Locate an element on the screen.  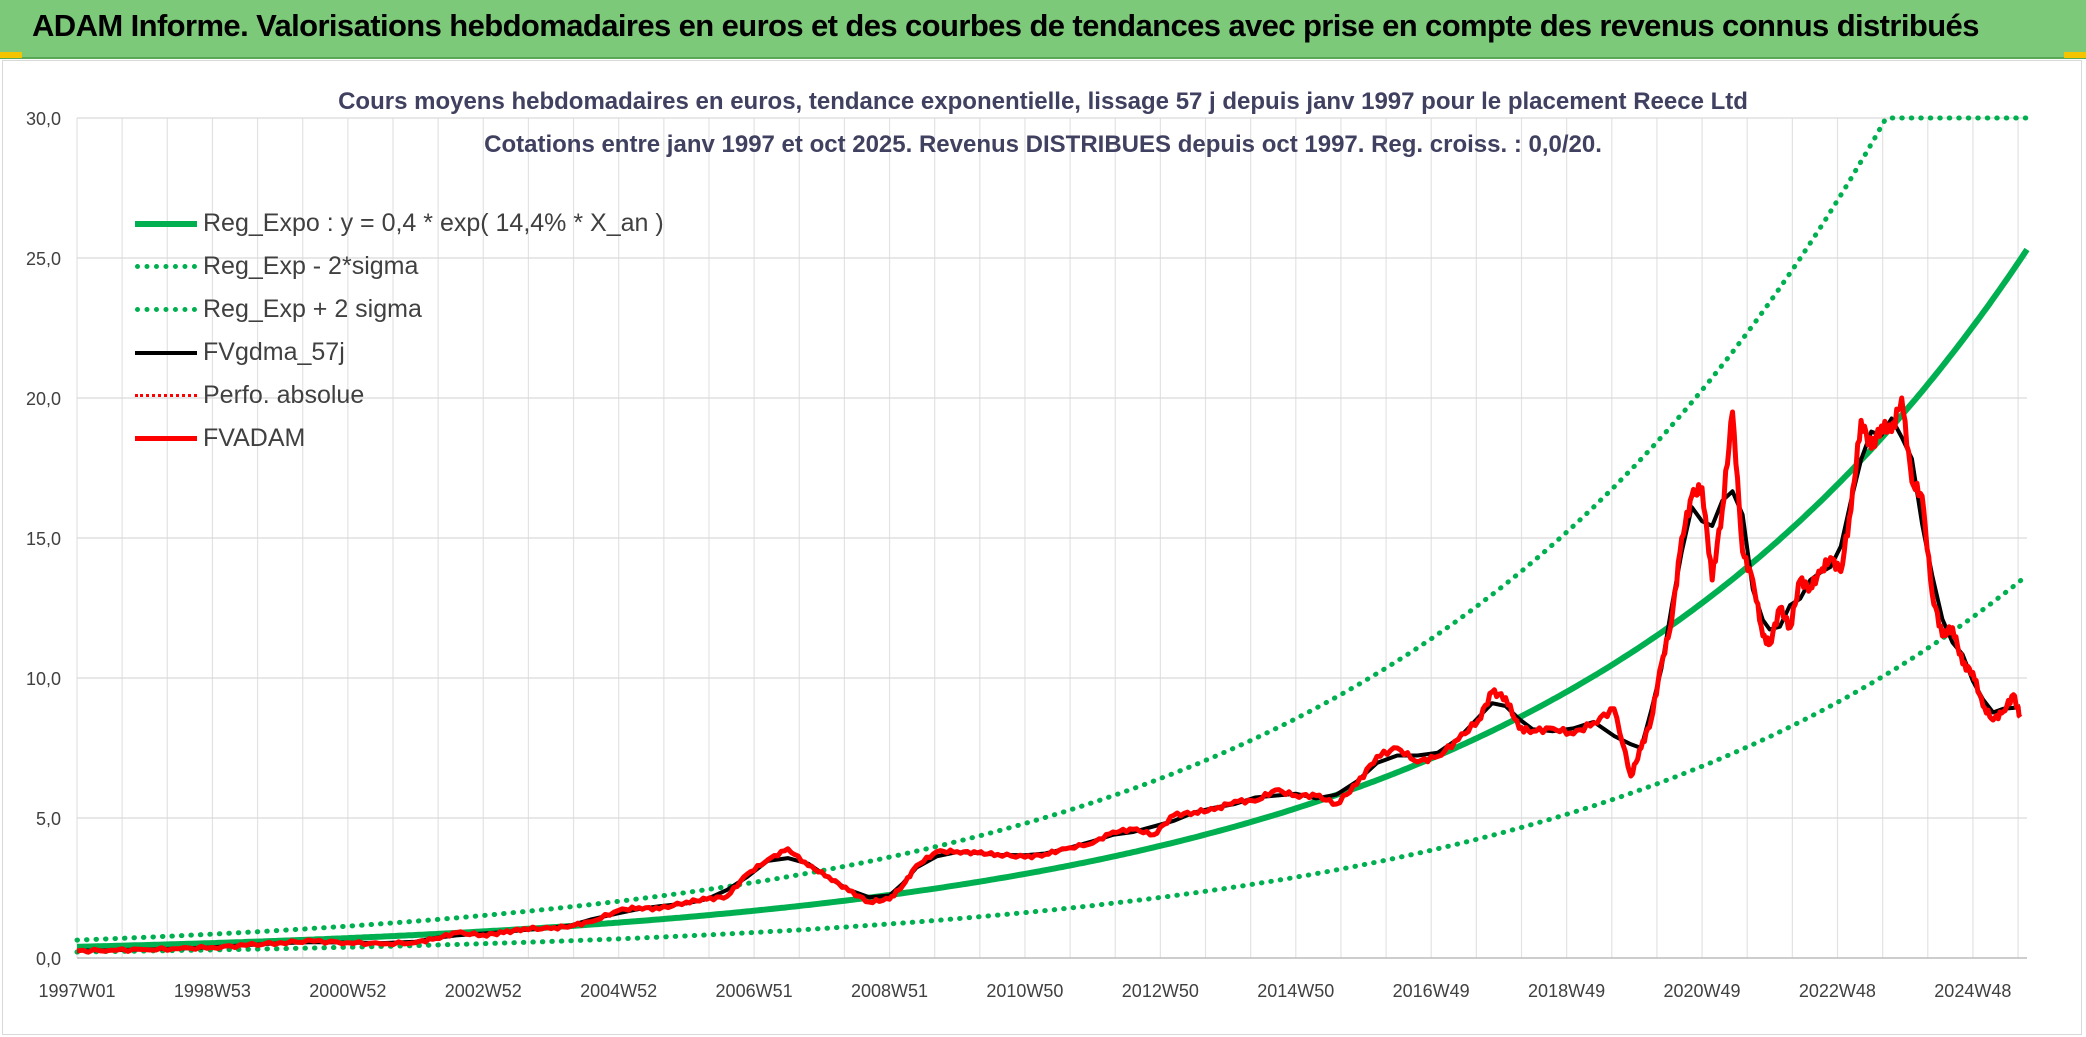
legend-item-fvgdma: FVgdma_57j is located at coordinates (399, 352).